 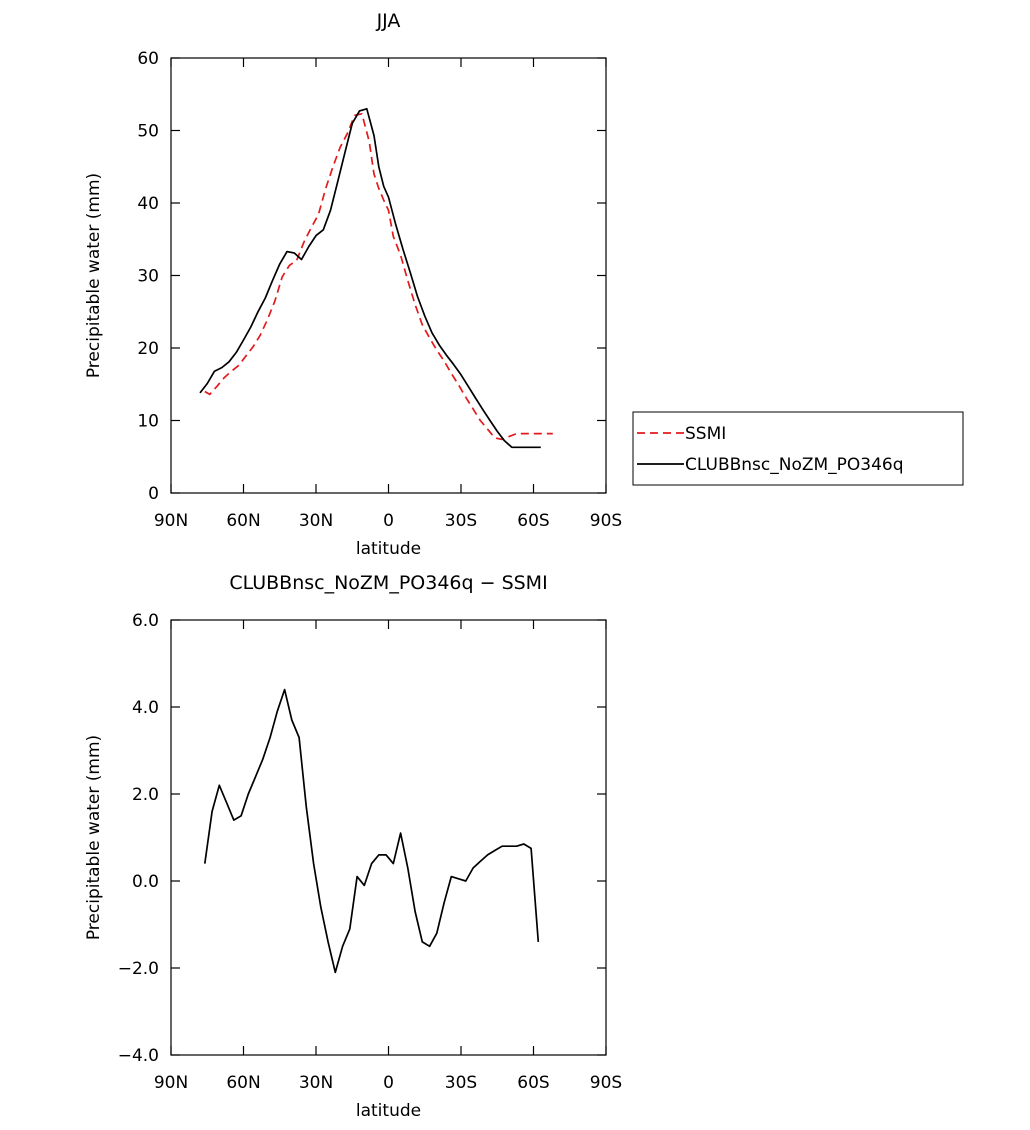 I want to click on chart-2-x-tick-label: 90S, so click(x=606, y=1083).